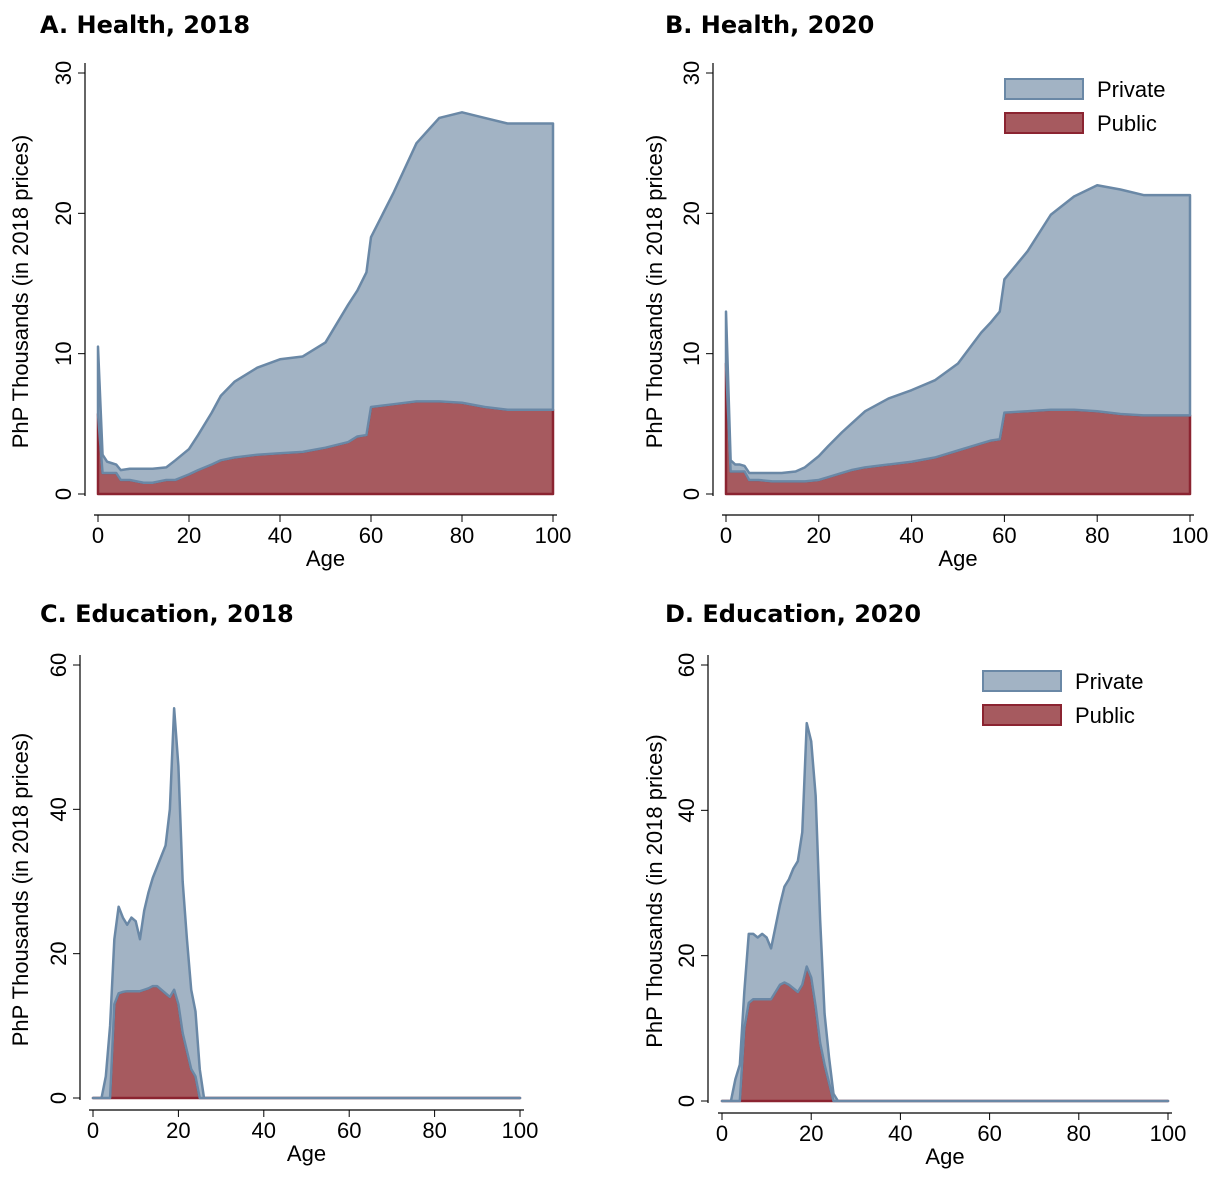 This screenshot has width=1225, height=1187. What do you see at coordinates (793, 614) in the screenshot?
I see `chart-title: D. Education, 2020` at bounding box center [793, 614].